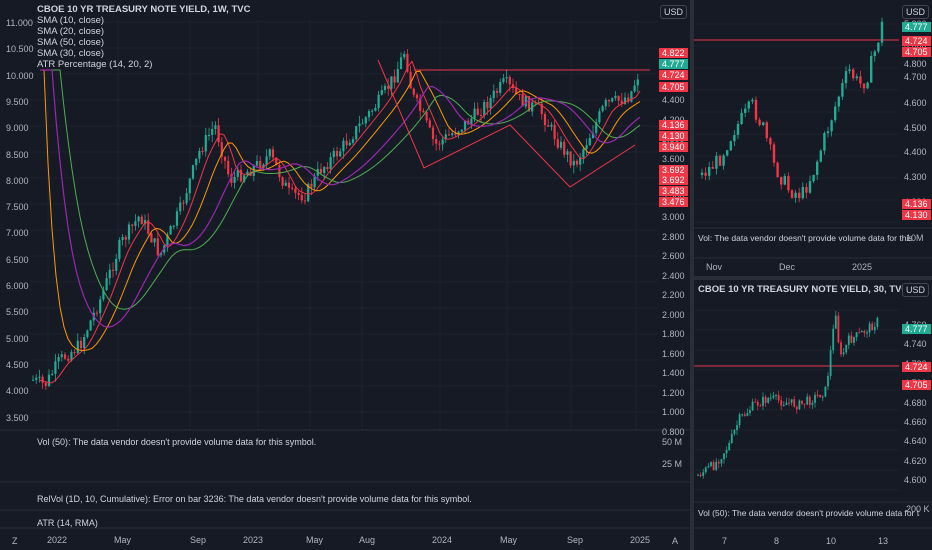 This screenshot has width=932, height=550. I want to click on left-scale-label: 7.000, so click(17, 233).